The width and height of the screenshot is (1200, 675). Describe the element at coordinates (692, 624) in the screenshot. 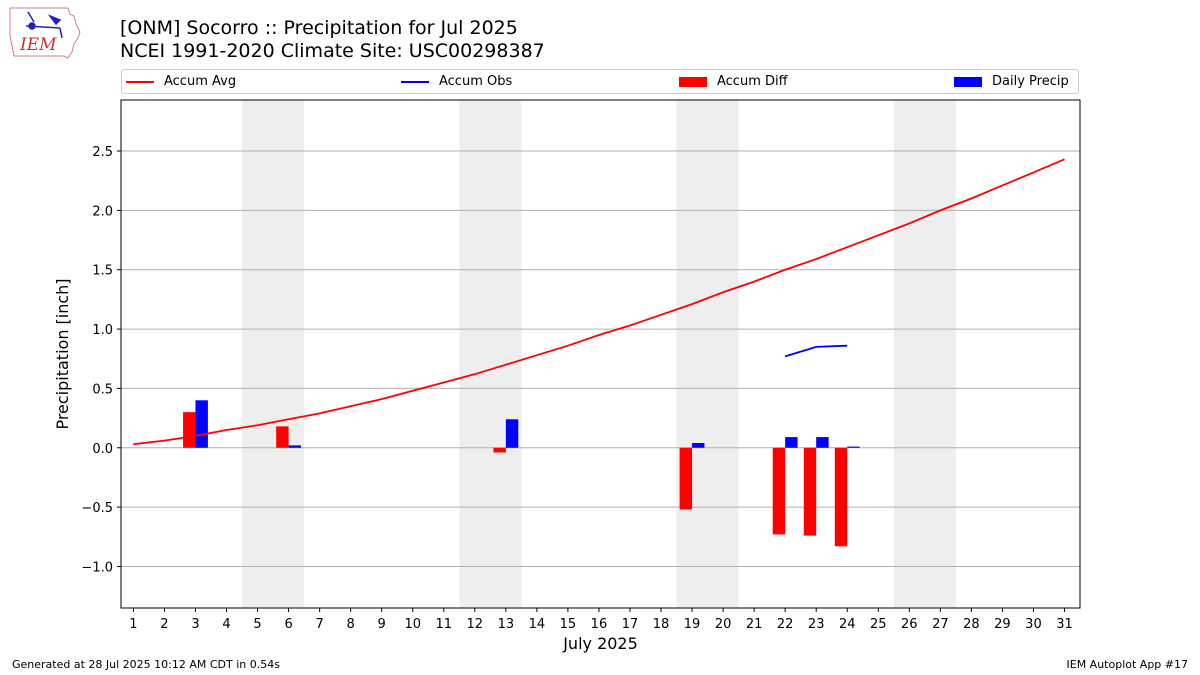

I see `x-tick-label: 19` at that location.